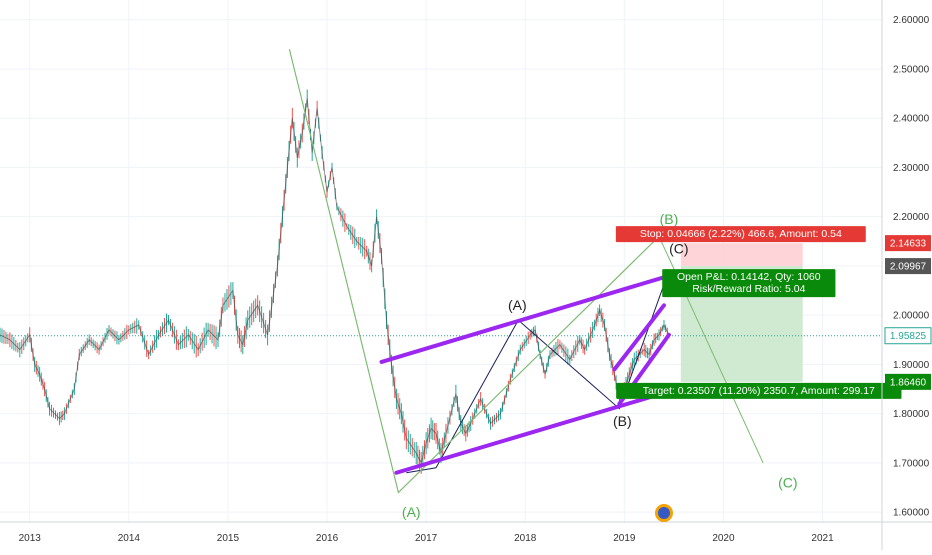 This screenshot has height=555, width=932. I want to click on price-tag: 1.86460, so click(908, 381).